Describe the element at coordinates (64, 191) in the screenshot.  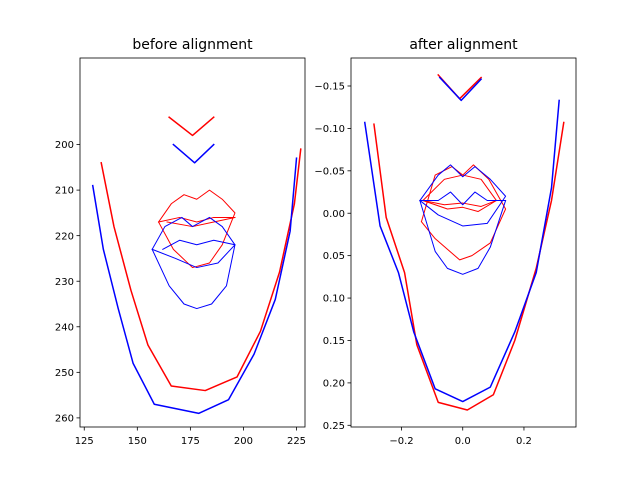
I see `y-tick-label: 210` at that location.